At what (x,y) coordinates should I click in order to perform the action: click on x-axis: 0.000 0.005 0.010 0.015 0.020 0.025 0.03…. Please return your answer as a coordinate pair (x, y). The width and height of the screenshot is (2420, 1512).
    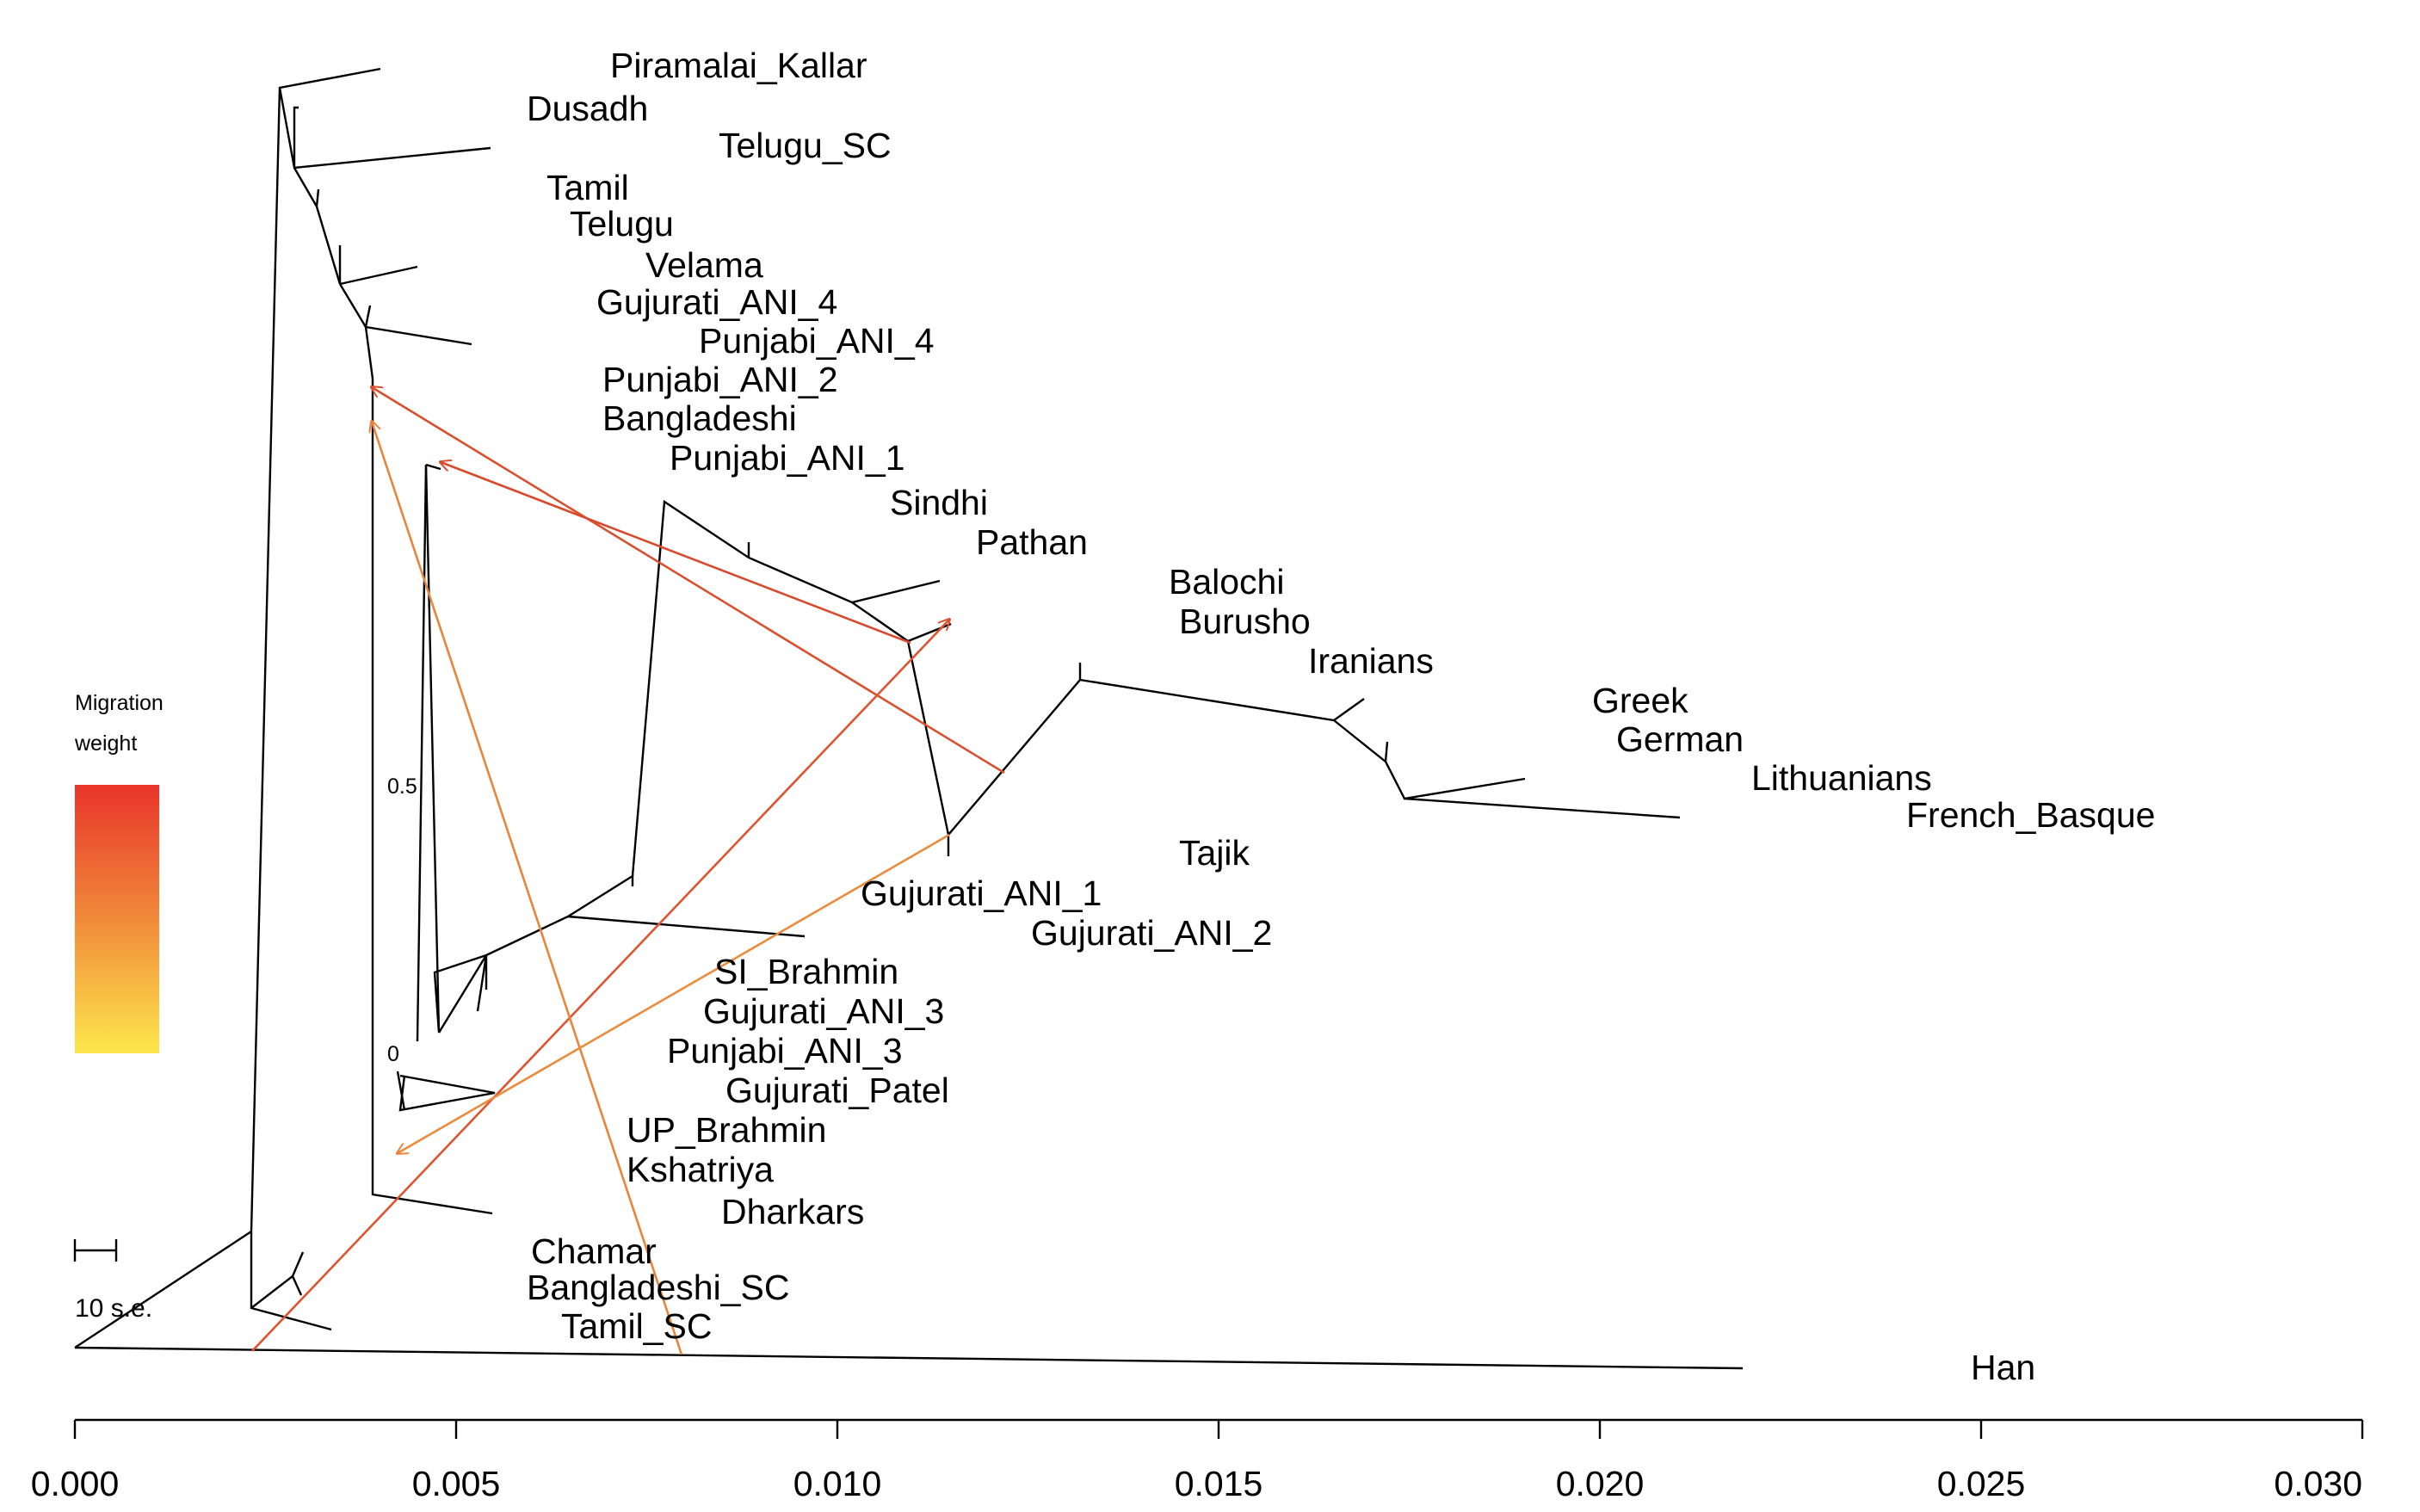
    Looking at the image, I should click on (1197, 1460).